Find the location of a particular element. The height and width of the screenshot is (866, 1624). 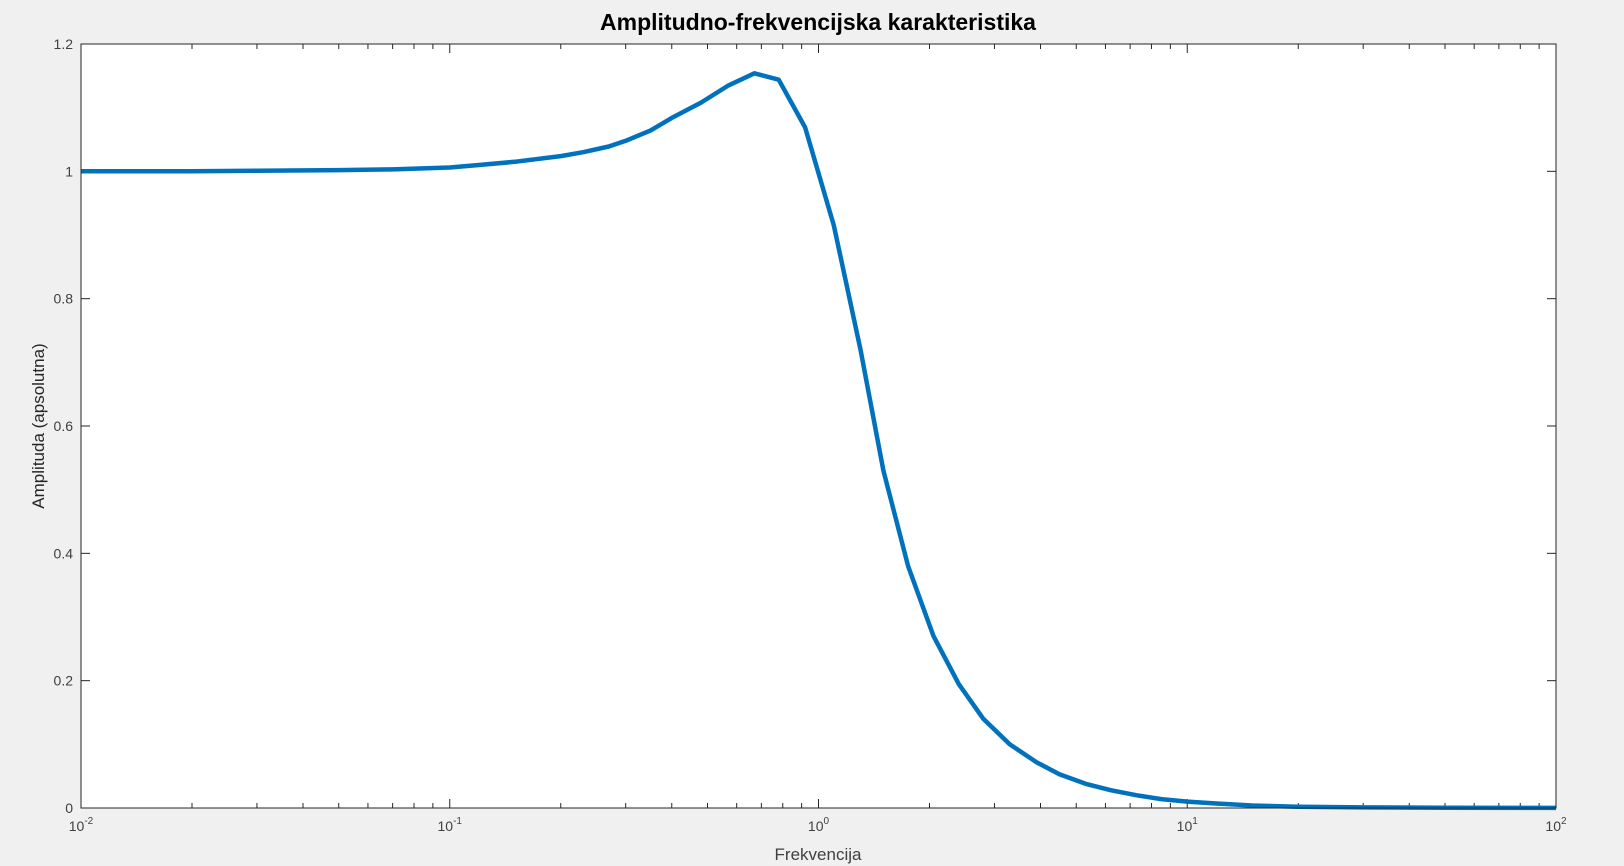

y-tick-label: 0.4 is located at coordinates (64, 553).